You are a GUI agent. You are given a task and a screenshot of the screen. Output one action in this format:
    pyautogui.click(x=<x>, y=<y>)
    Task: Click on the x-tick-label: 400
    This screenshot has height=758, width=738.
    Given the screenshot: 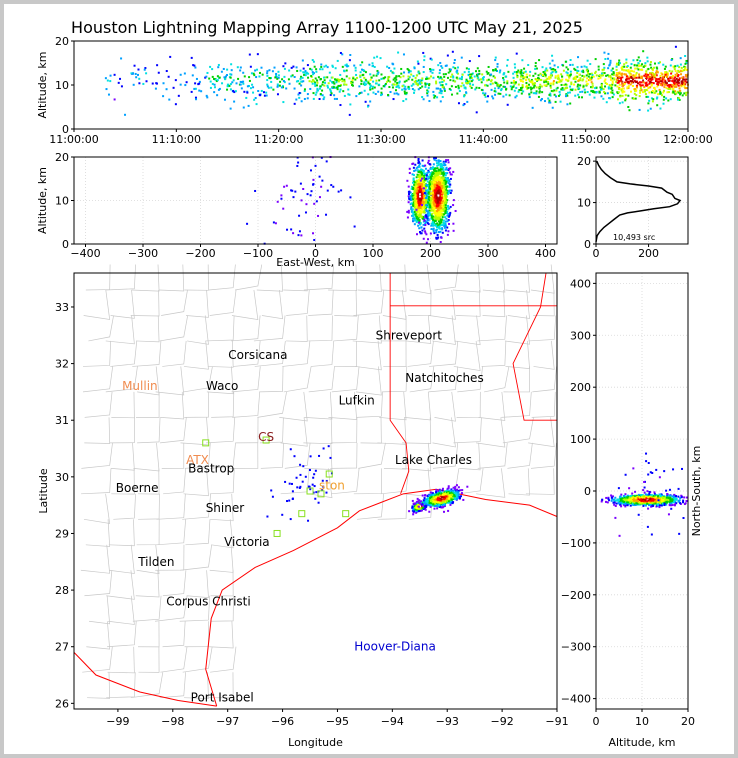 What is the action you would take?
    pyautogui.click(x=545, y=253)
    